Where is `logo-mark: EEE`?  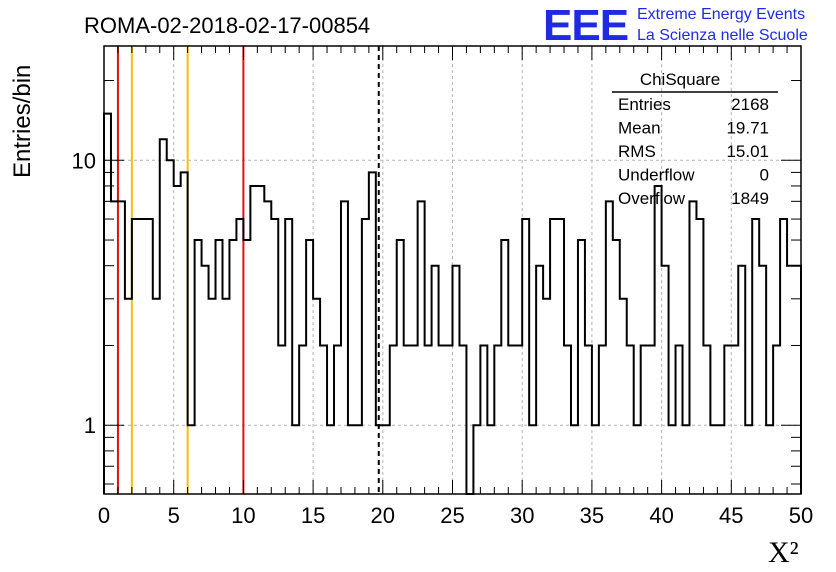 logo-mark: EEE is located at coordinates (585, 25).